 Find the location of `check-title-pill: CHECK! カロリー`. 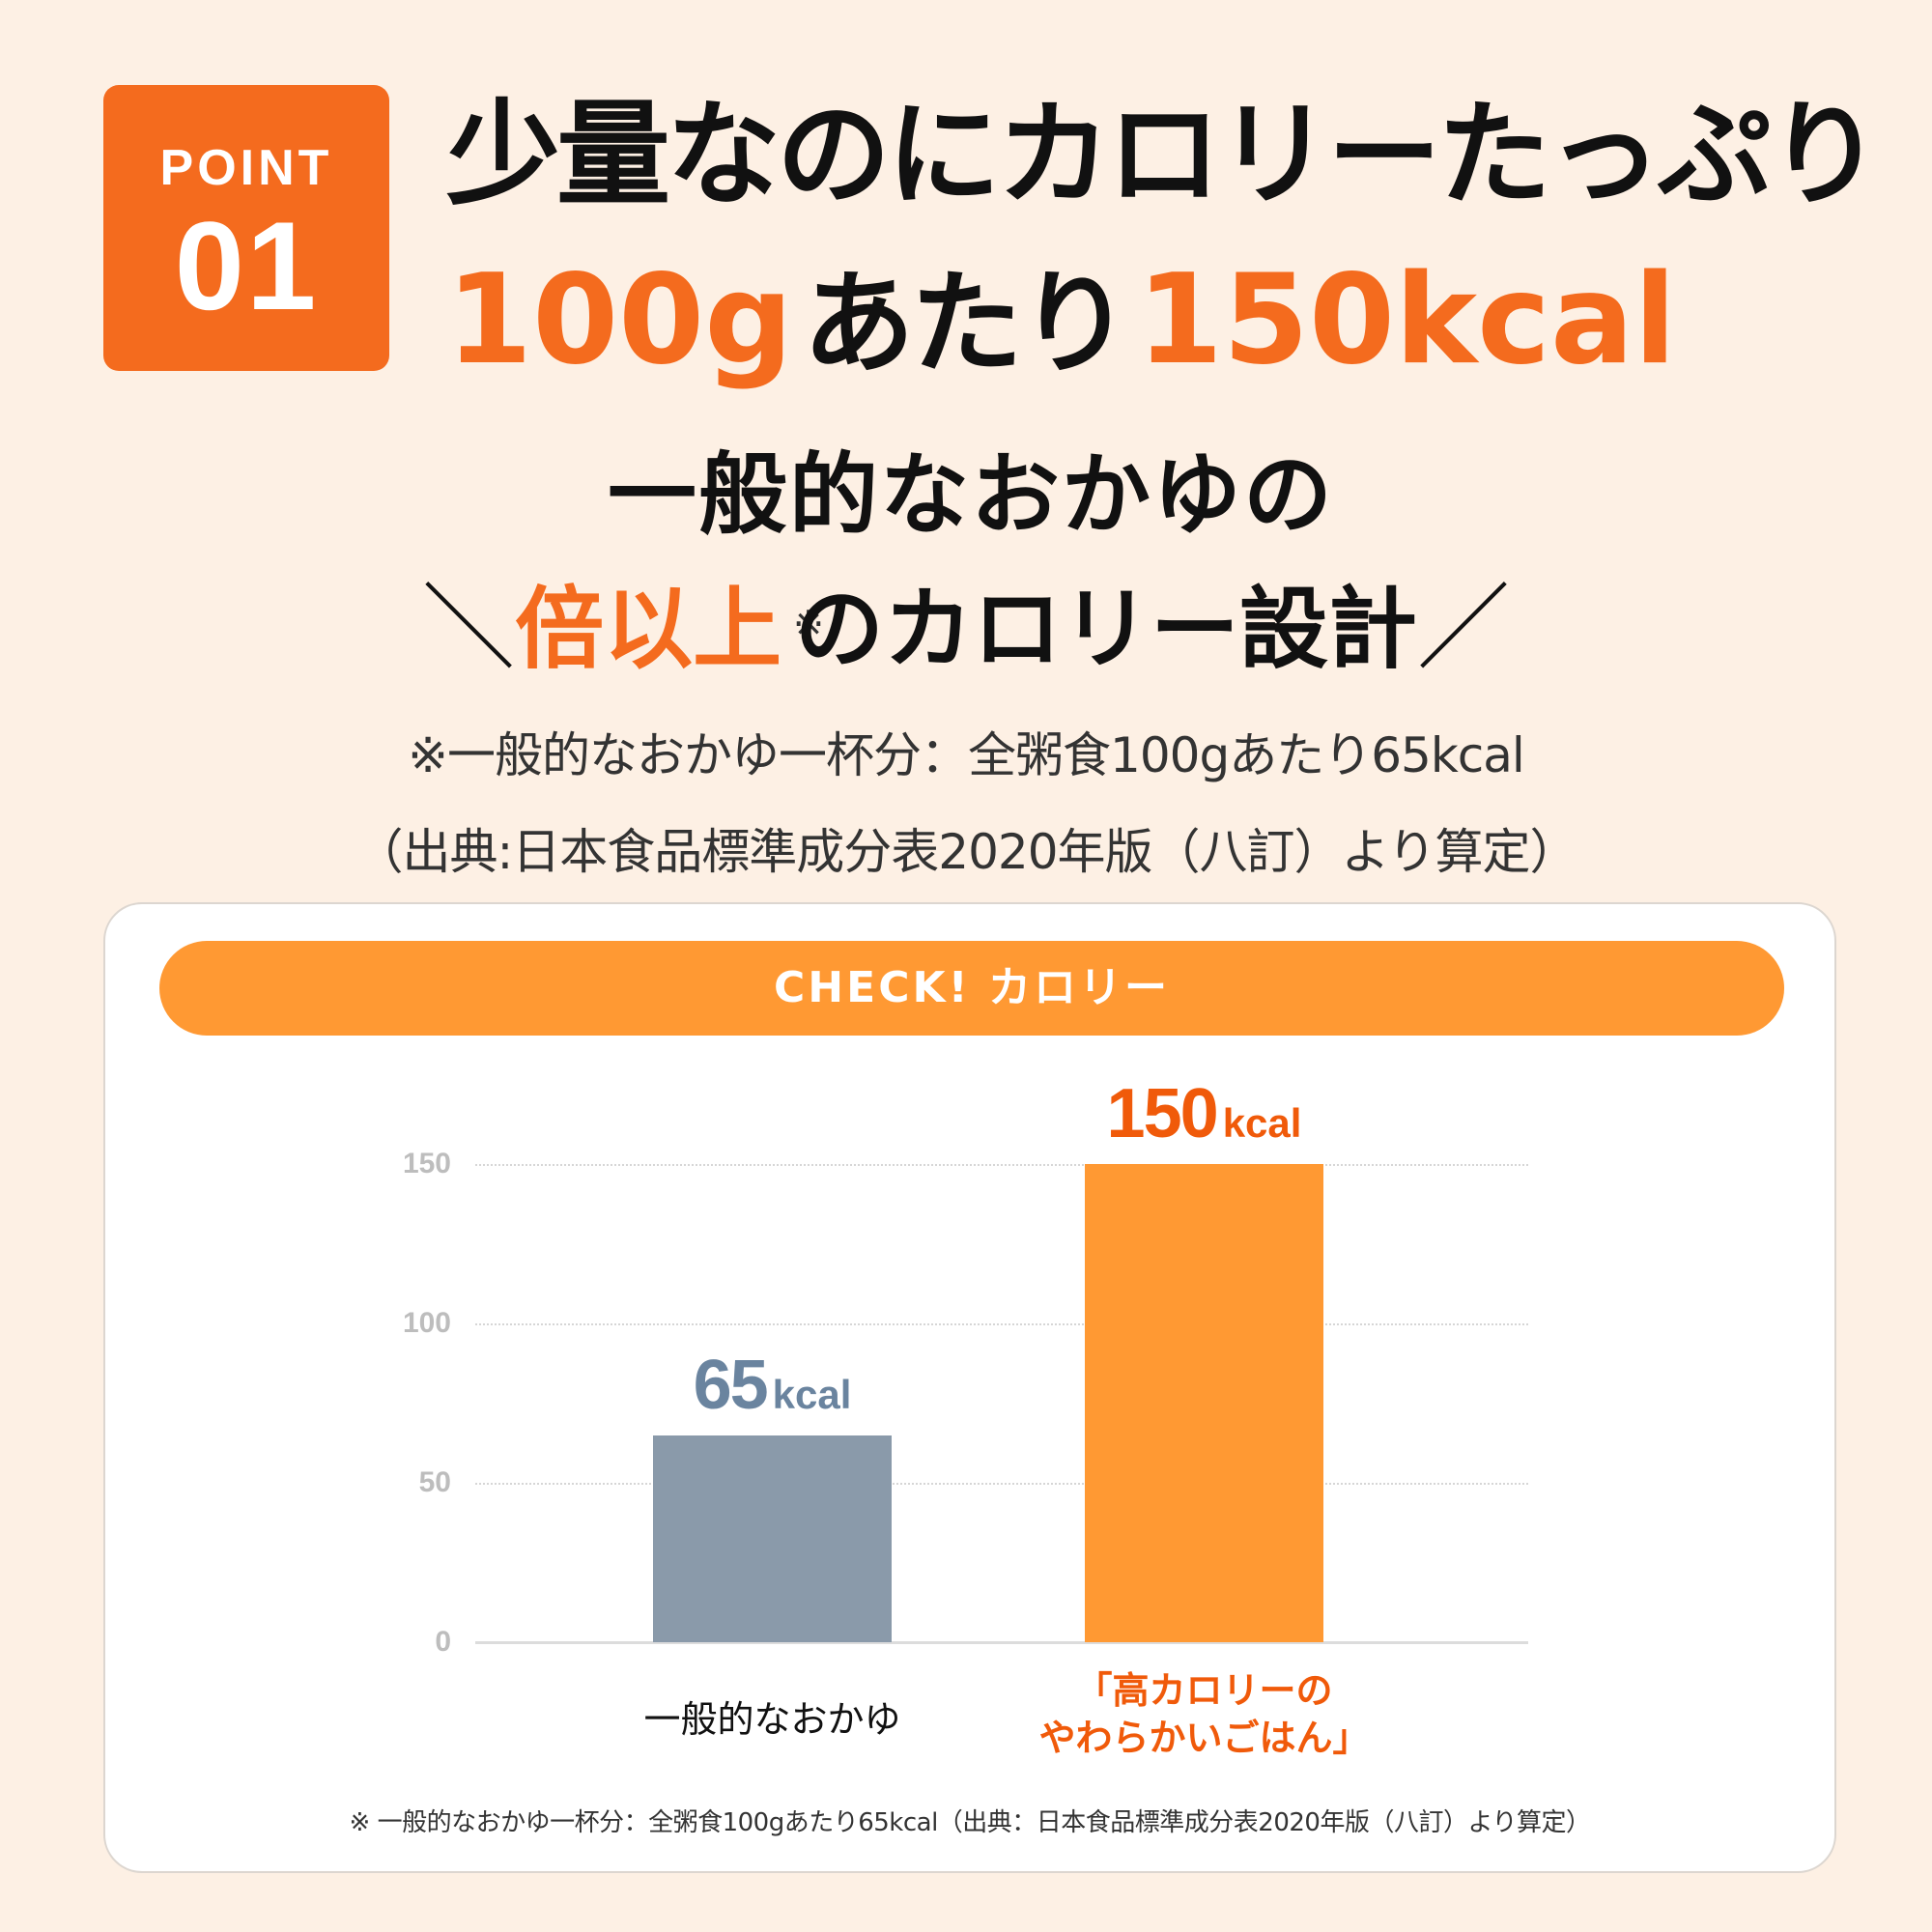

check-title-pill: CHECK! カロリー is located at coordinates (971, 988).